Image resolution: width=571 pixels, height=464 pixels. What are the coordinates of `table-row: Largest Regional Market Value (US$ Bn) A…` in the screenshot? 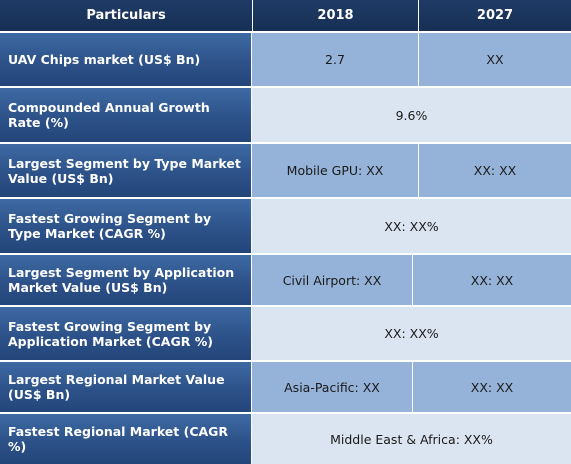 It's located at (285, 387).